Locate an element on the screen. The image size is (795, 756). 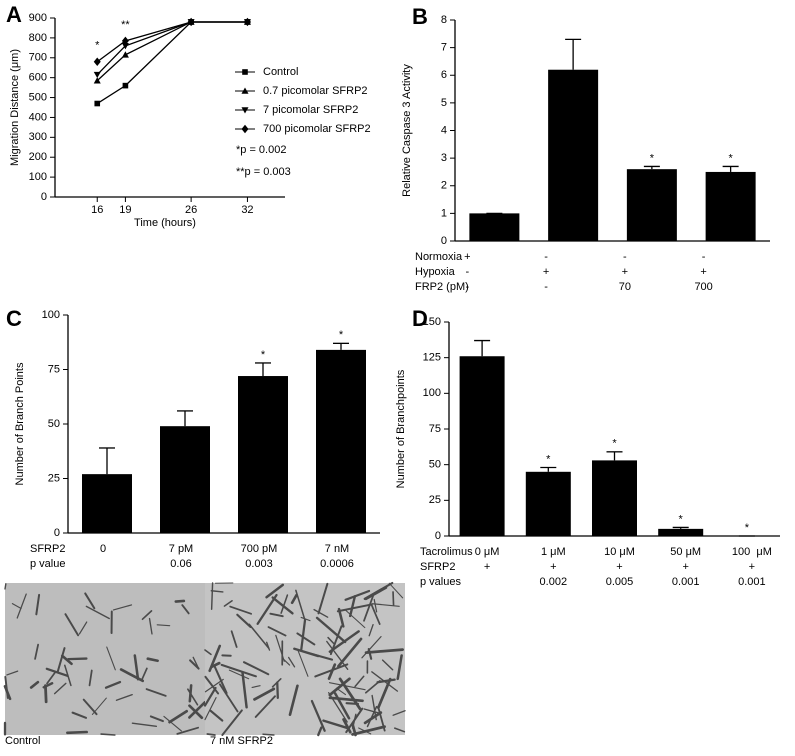
table-row-label: Normoxia is located at coordinates (439, 257).